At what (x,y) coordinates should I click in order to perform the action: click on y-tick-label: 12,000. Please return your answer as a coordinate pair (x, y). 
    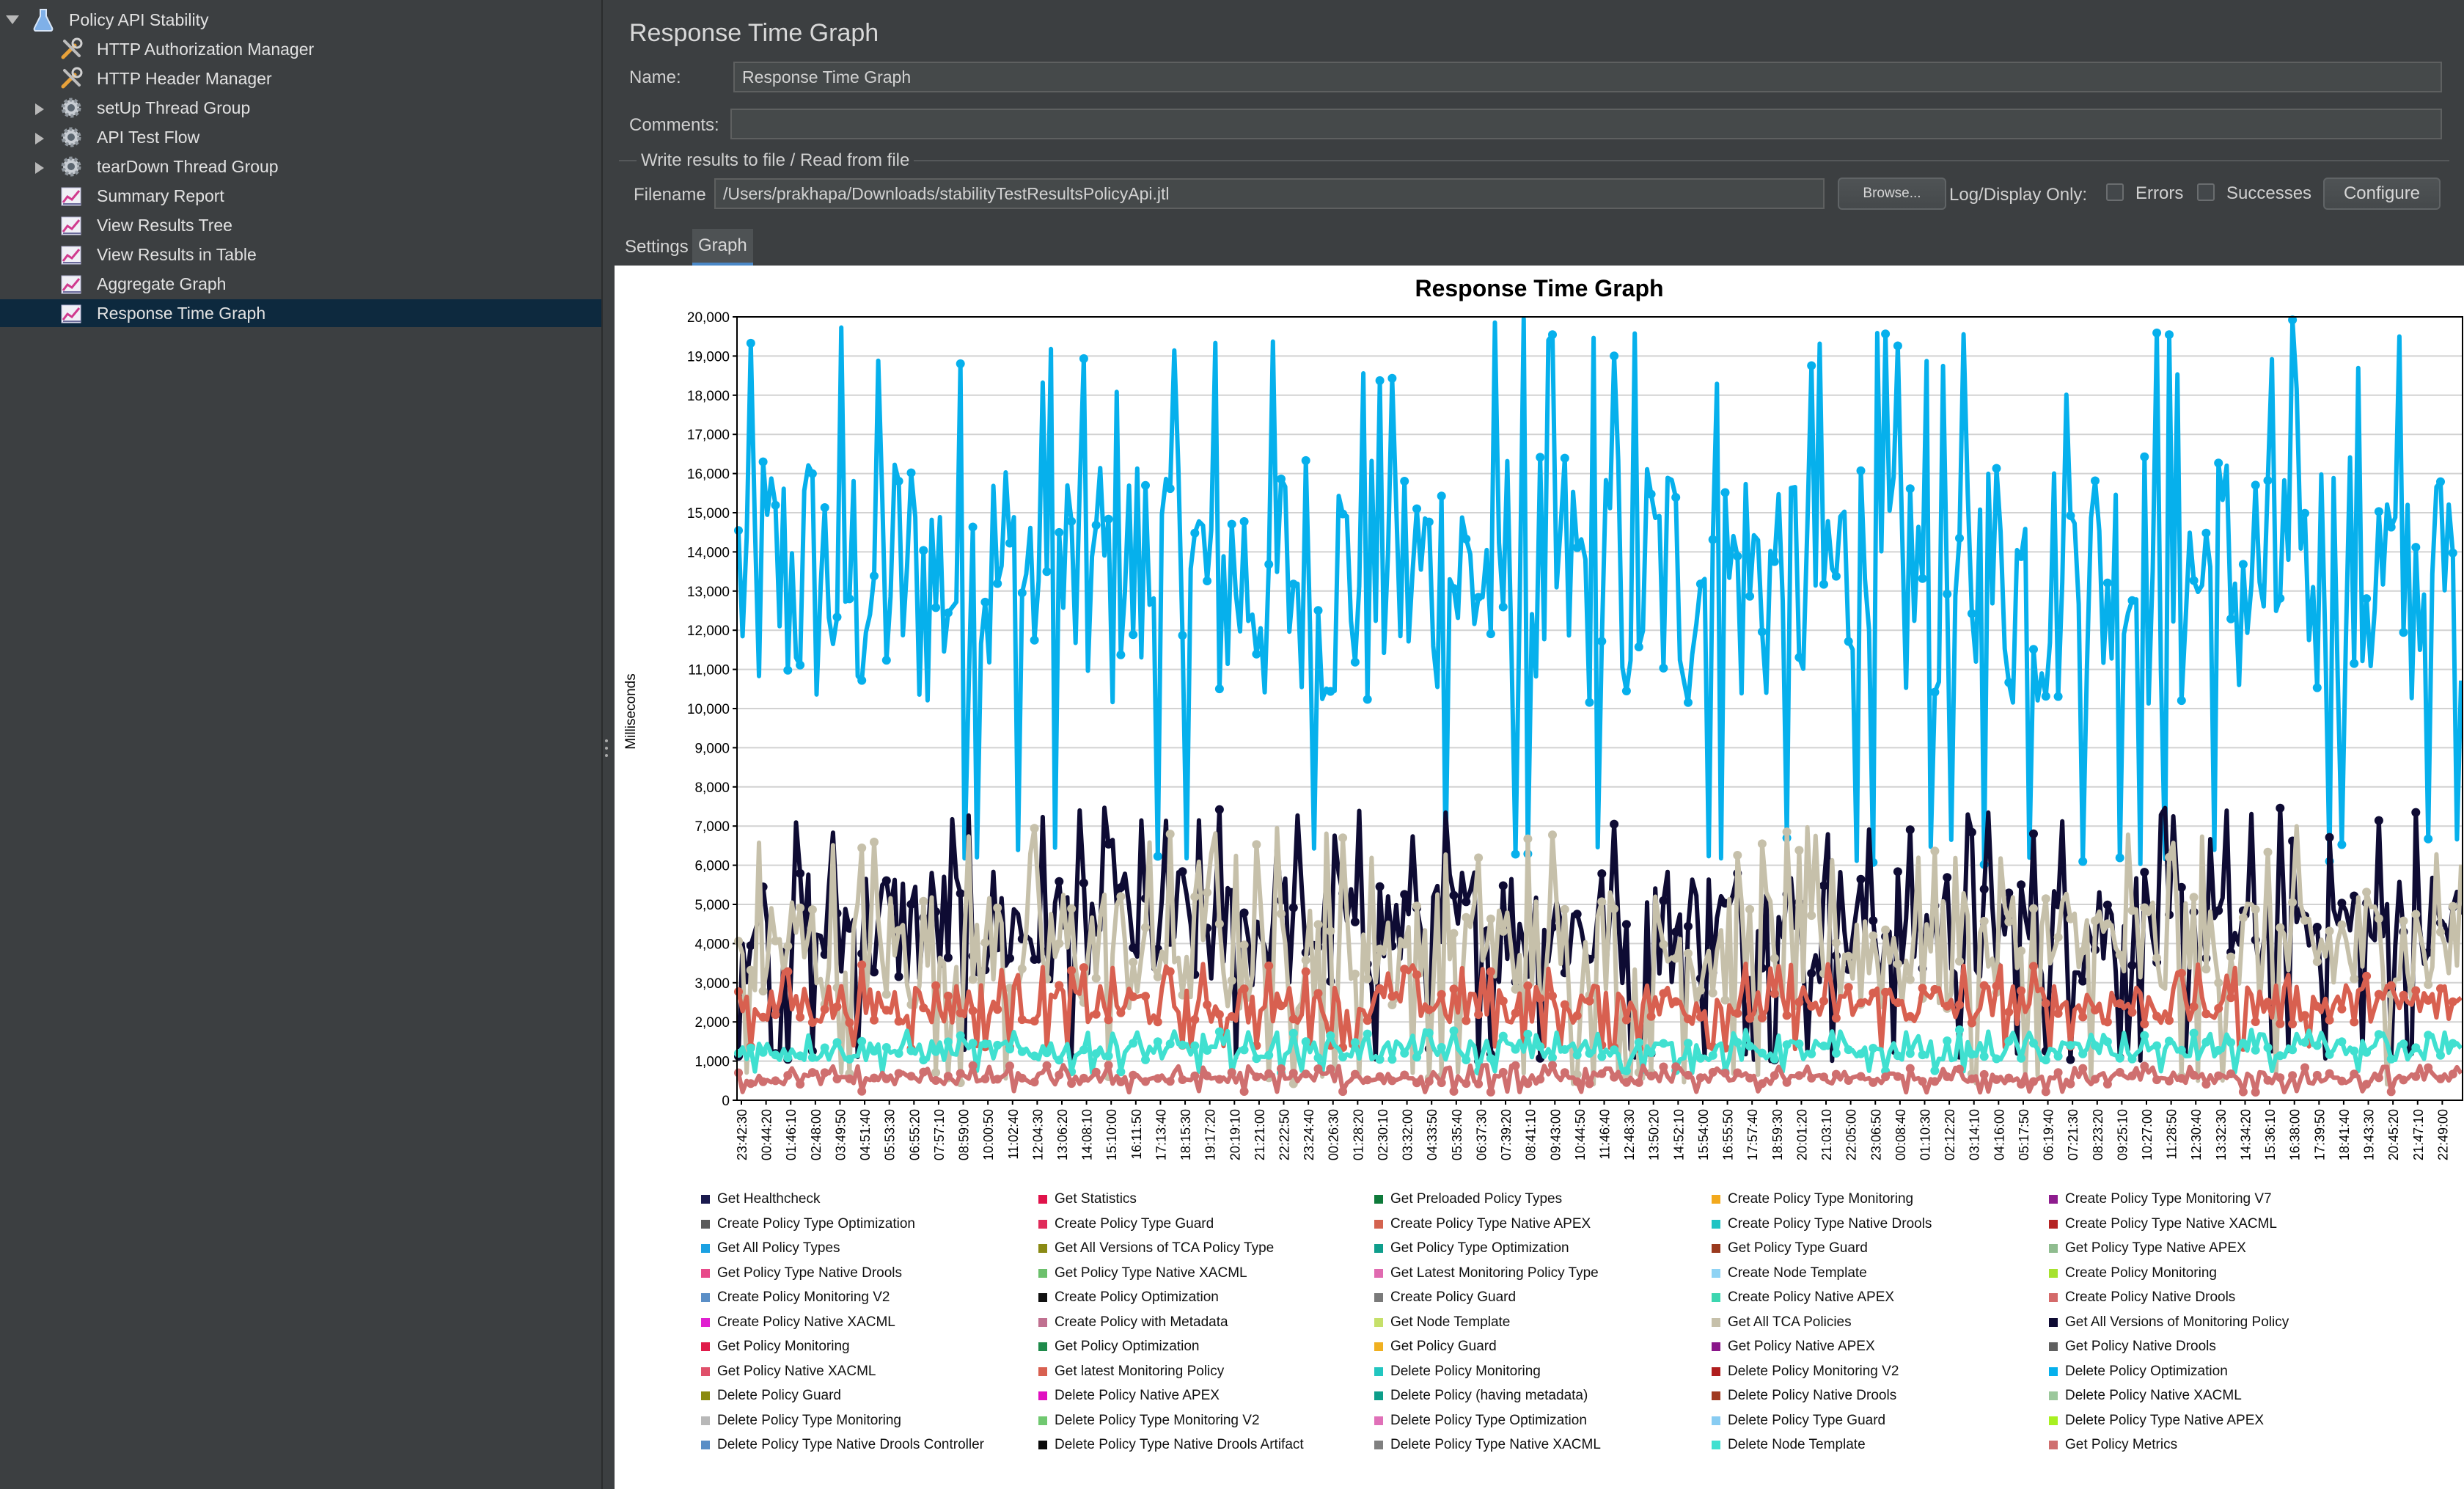
    Looking at the image, I should click on (708, 631).